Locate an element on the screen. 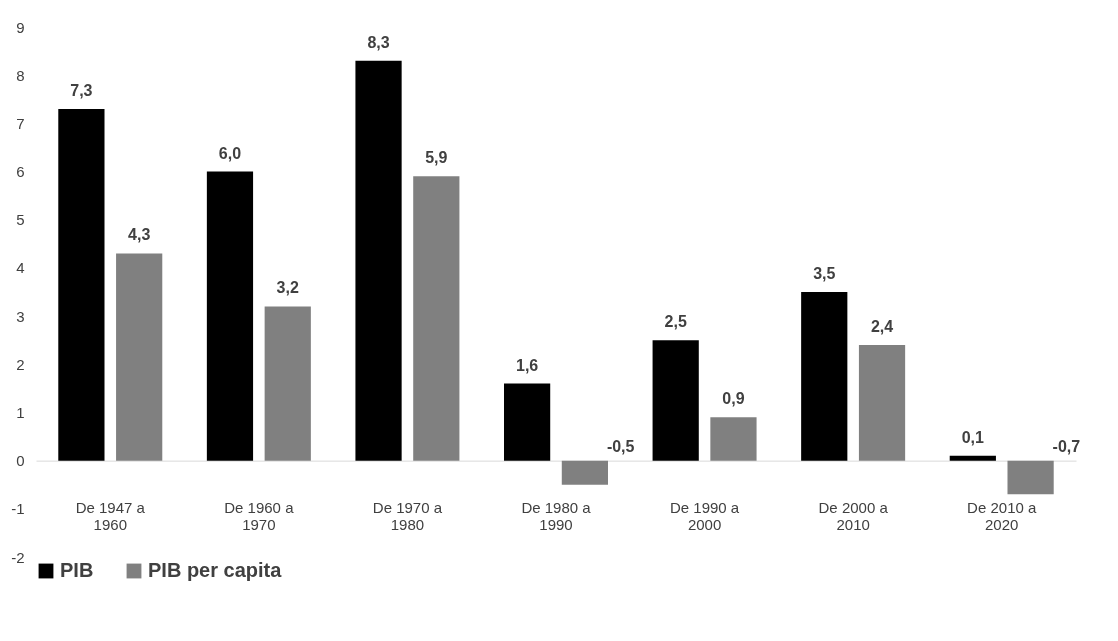 The height and width of the screenshot is (641, 1118). legend-label: PIB is located at coordinates (77, 570).